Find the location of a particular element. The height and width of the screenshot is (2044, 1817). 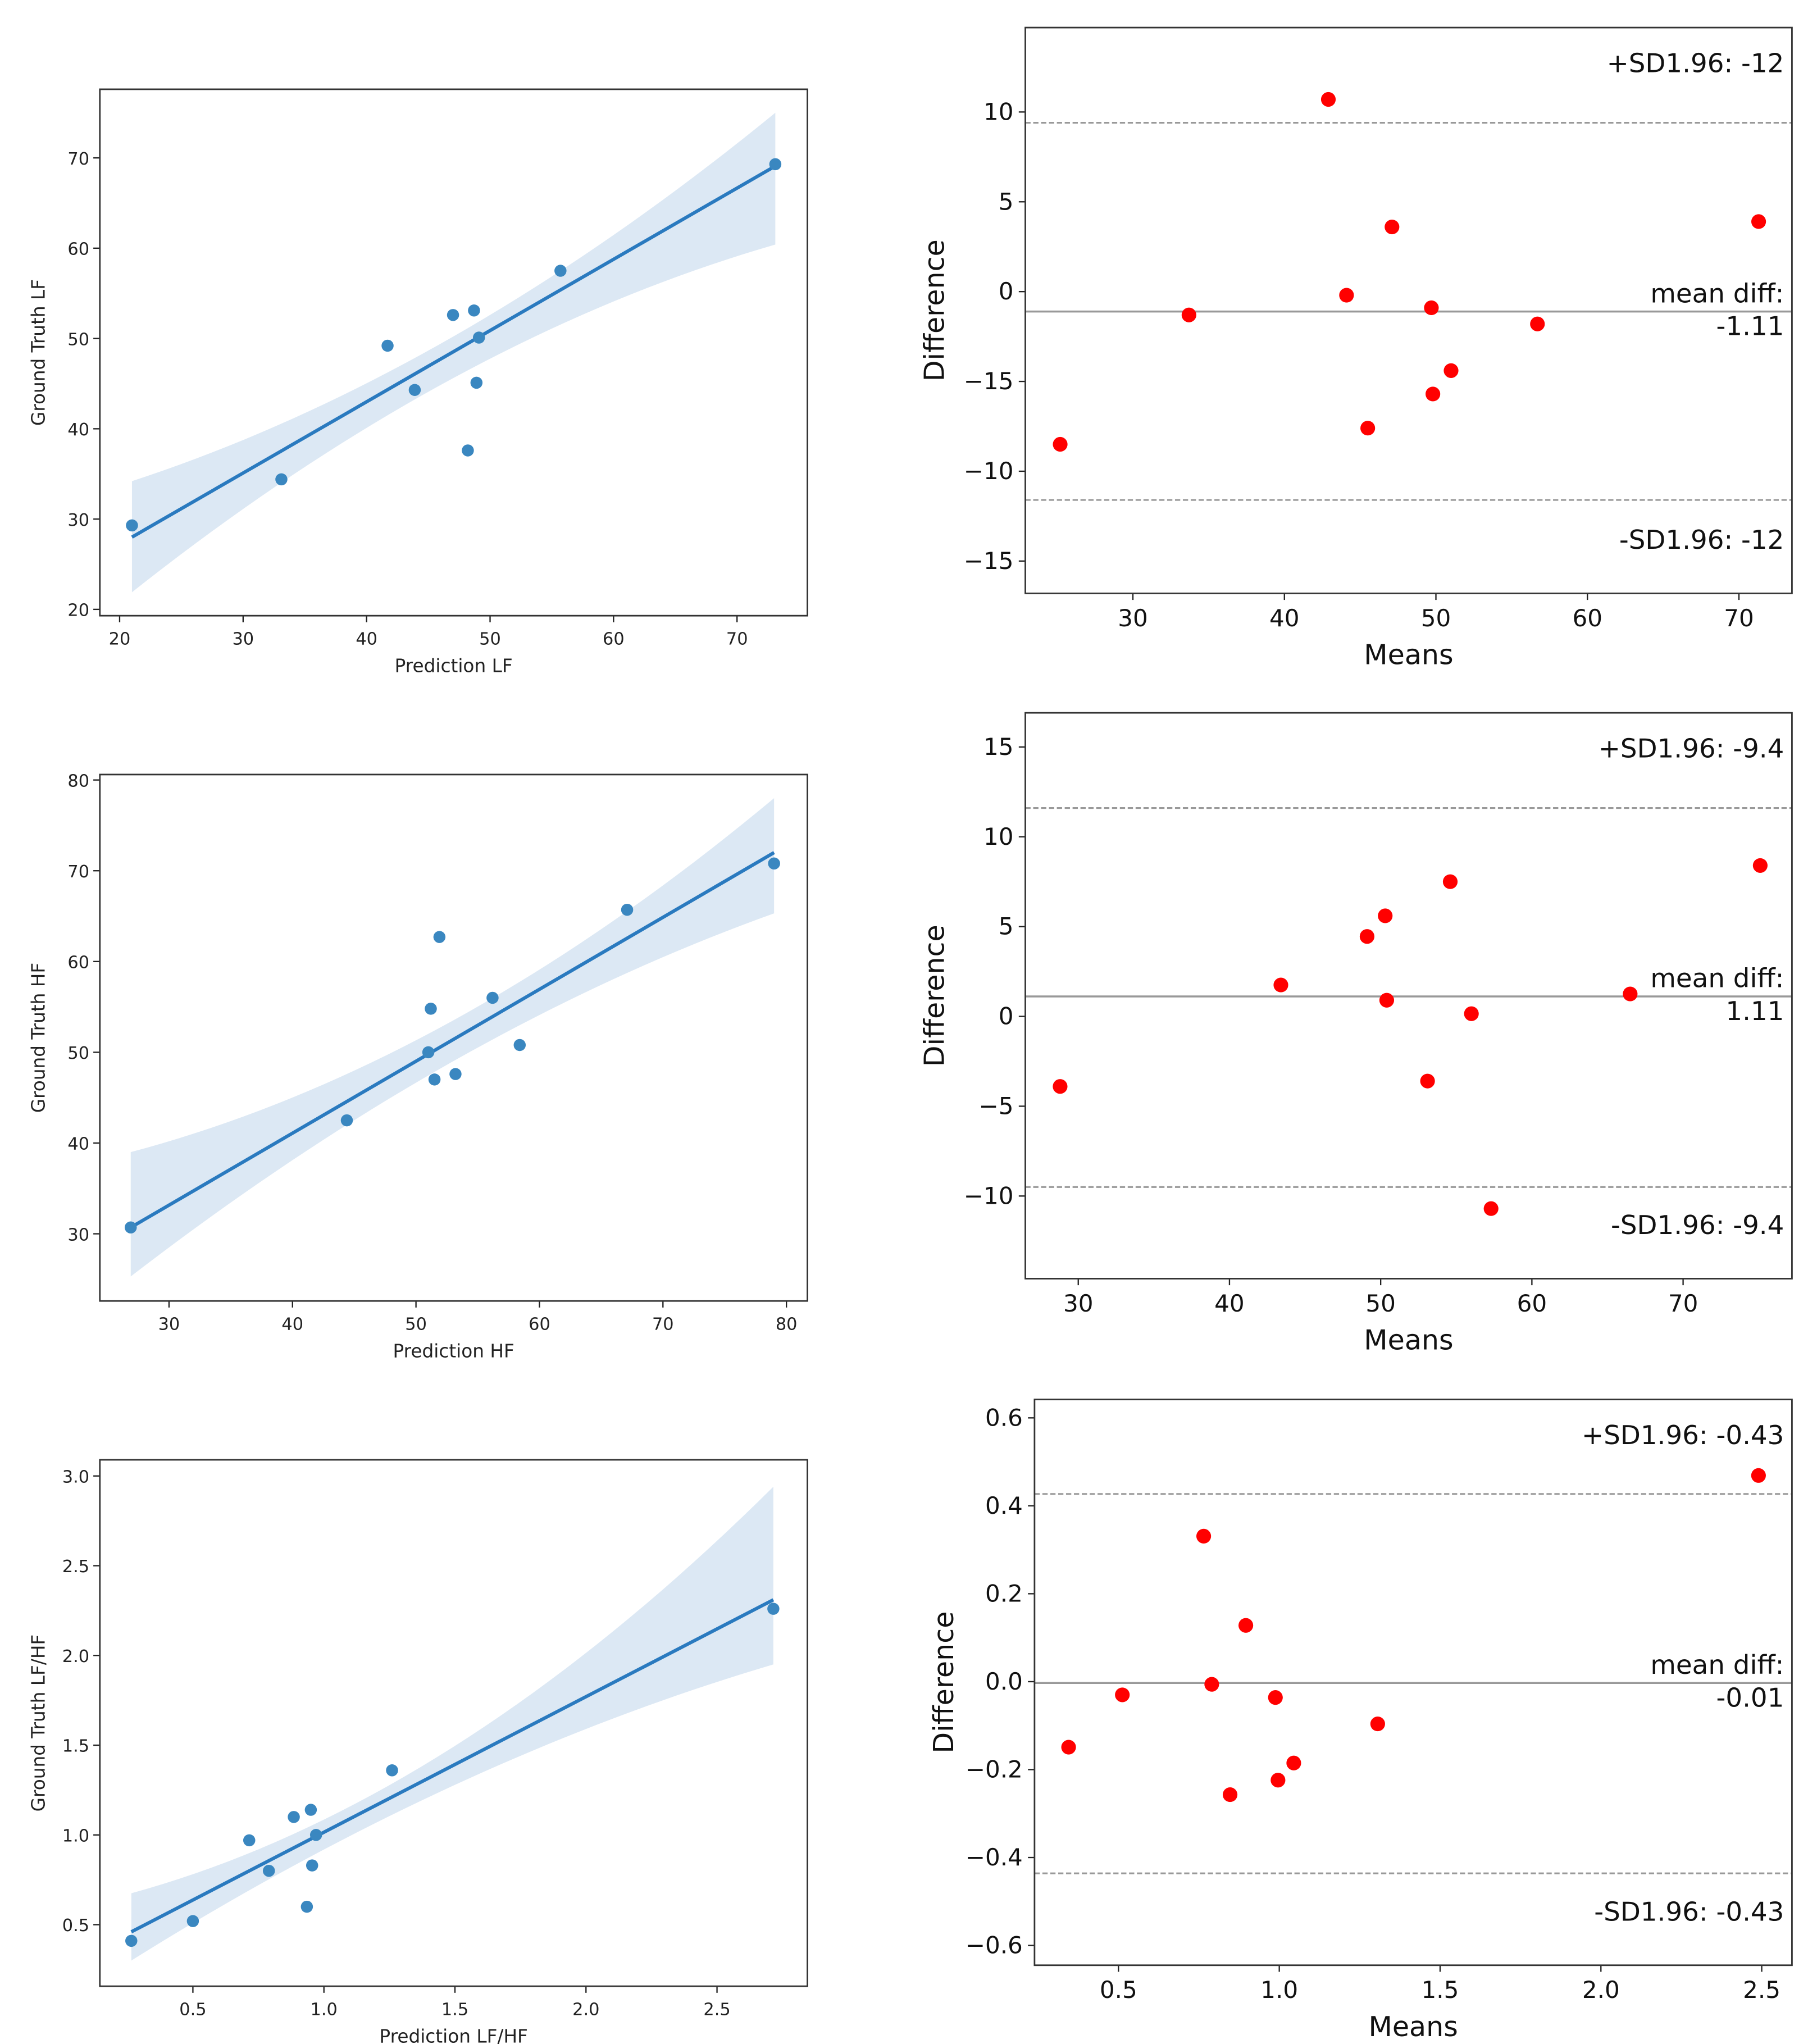

y-axis-label: Ground Truth LF is located at coordinates (38, 353).